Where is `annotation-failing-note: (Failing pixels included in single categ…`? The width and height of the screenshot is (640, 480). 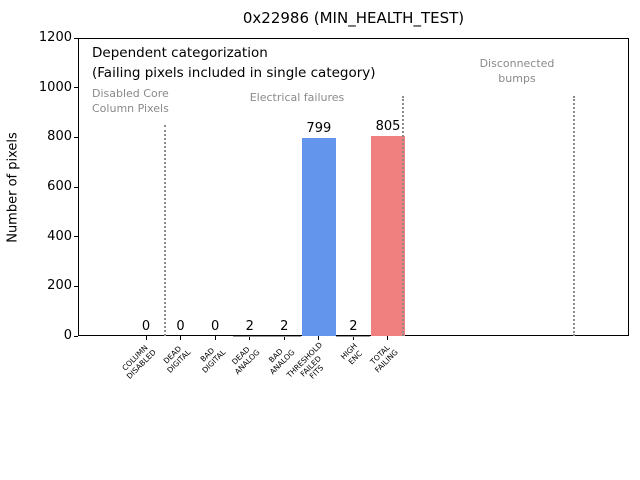 annotation-failing-note: (Failing pixels included in single categ… is located at coordinates (234, 73).